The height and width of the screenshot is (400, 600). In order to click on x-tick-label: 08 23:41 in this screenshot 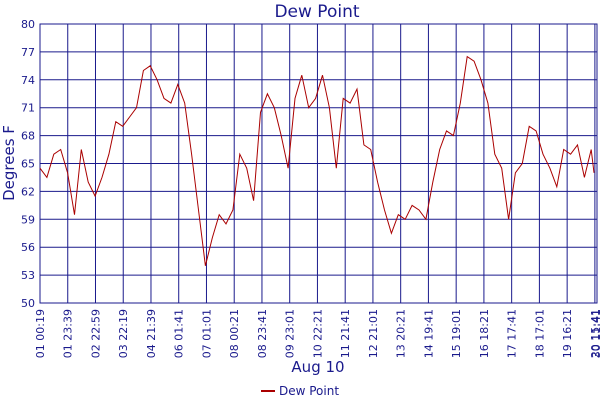, I will do `click(262, 333)`.